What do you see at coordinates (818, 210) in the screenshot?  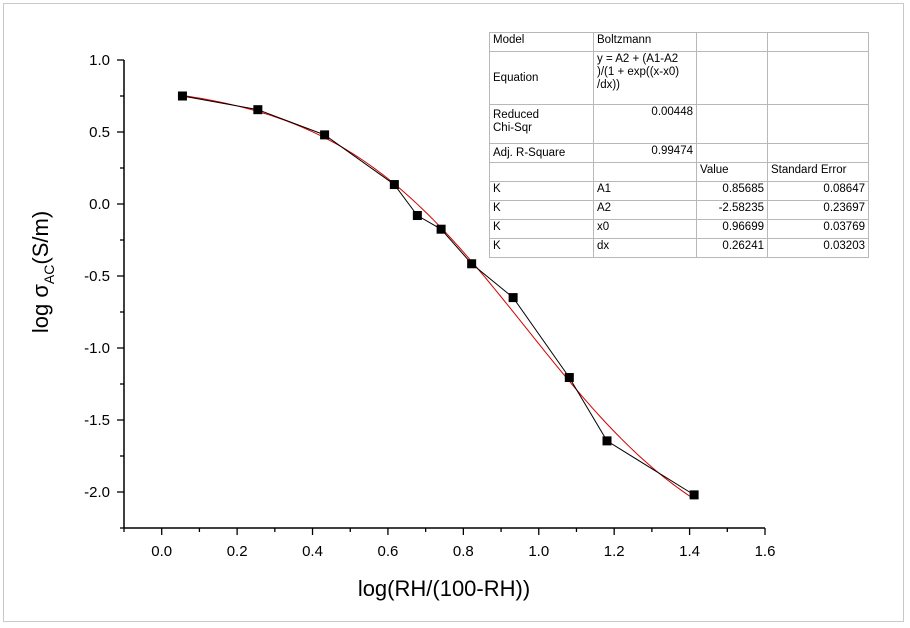 I see `param-error: 0.23697` at bounding box center [818, 210].